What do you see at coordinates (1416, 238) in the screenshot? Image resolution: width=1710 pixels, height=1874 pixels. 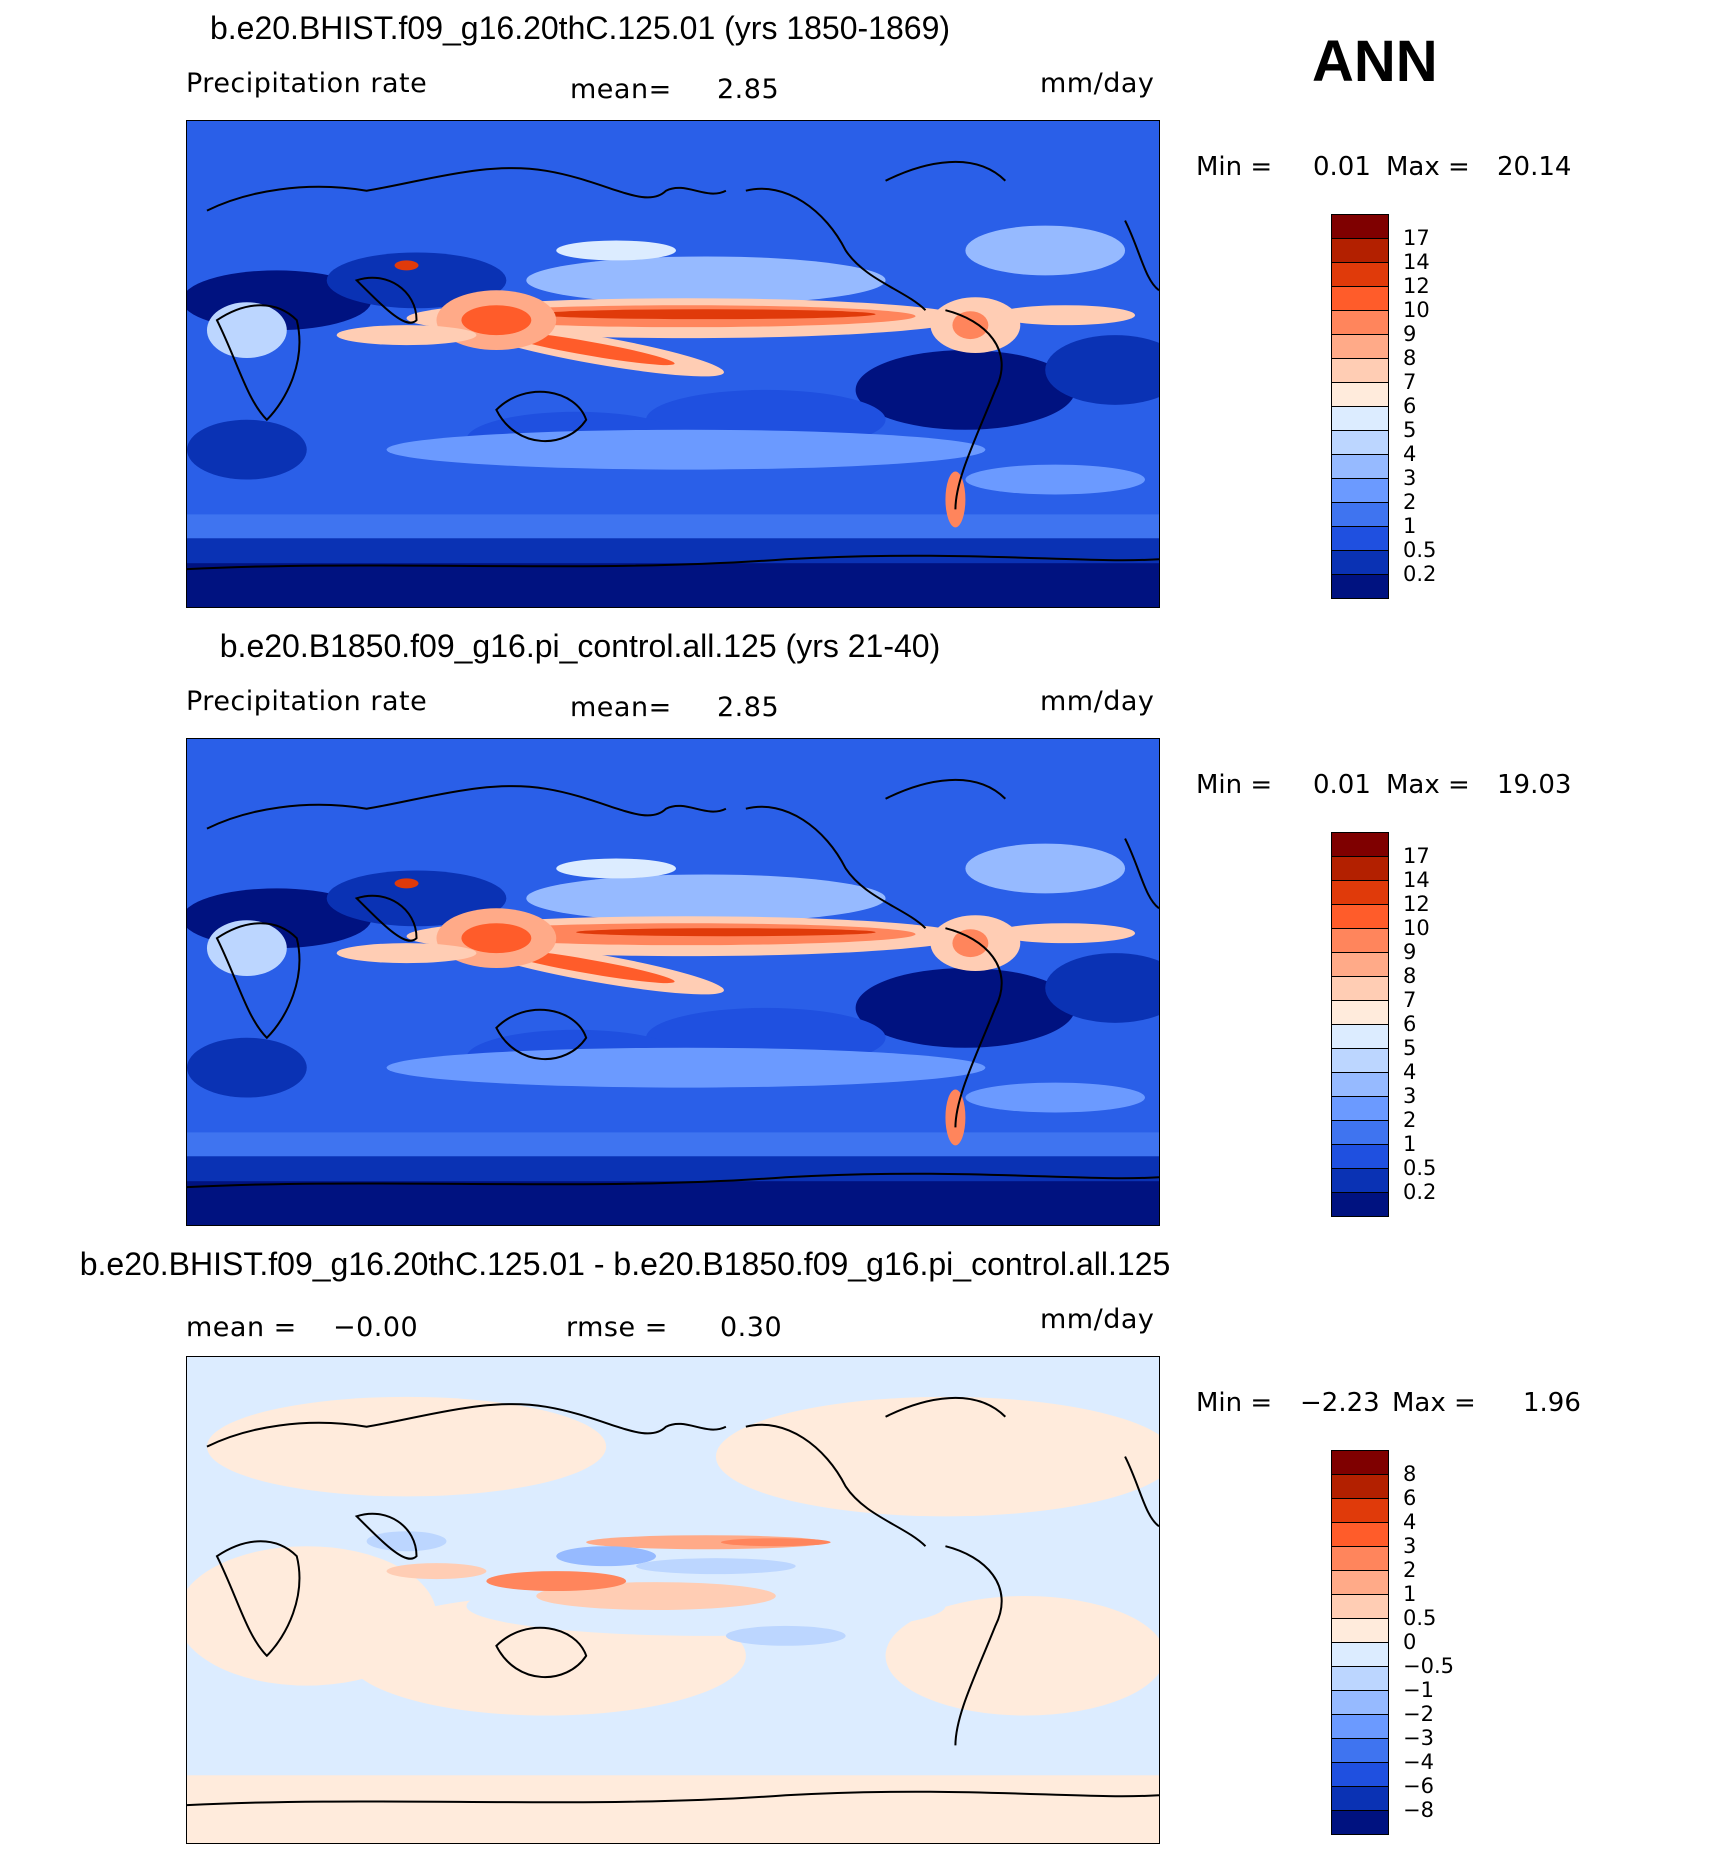 I see `colorbar-label: 17` at bounding box center [1416, 238].